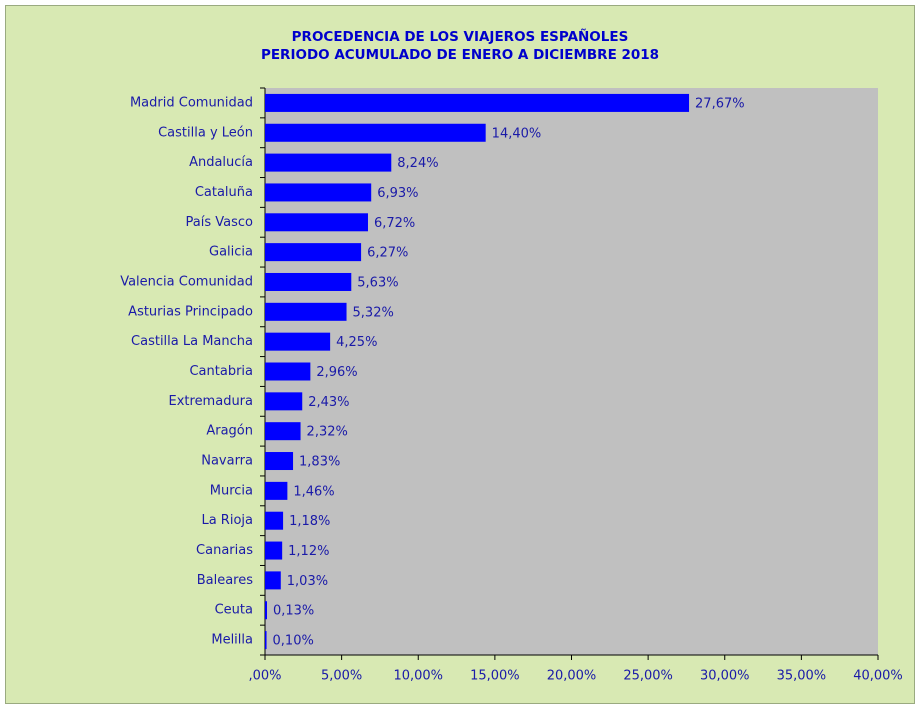 The width and height of the screenshot is (921, 709). I want to click on y-tick-label: País Vasco, so click(220, 222).